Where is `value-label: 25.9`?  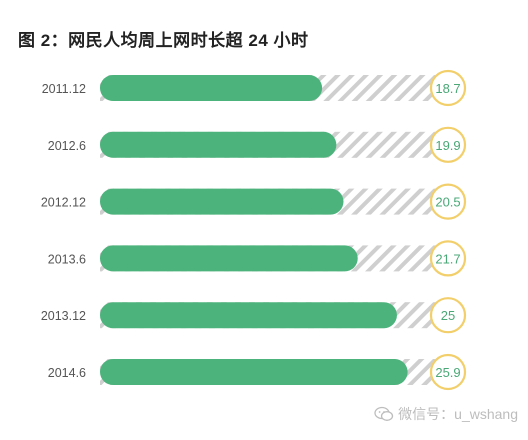 value-label: 25.9 is located at coordinates (447, 372).